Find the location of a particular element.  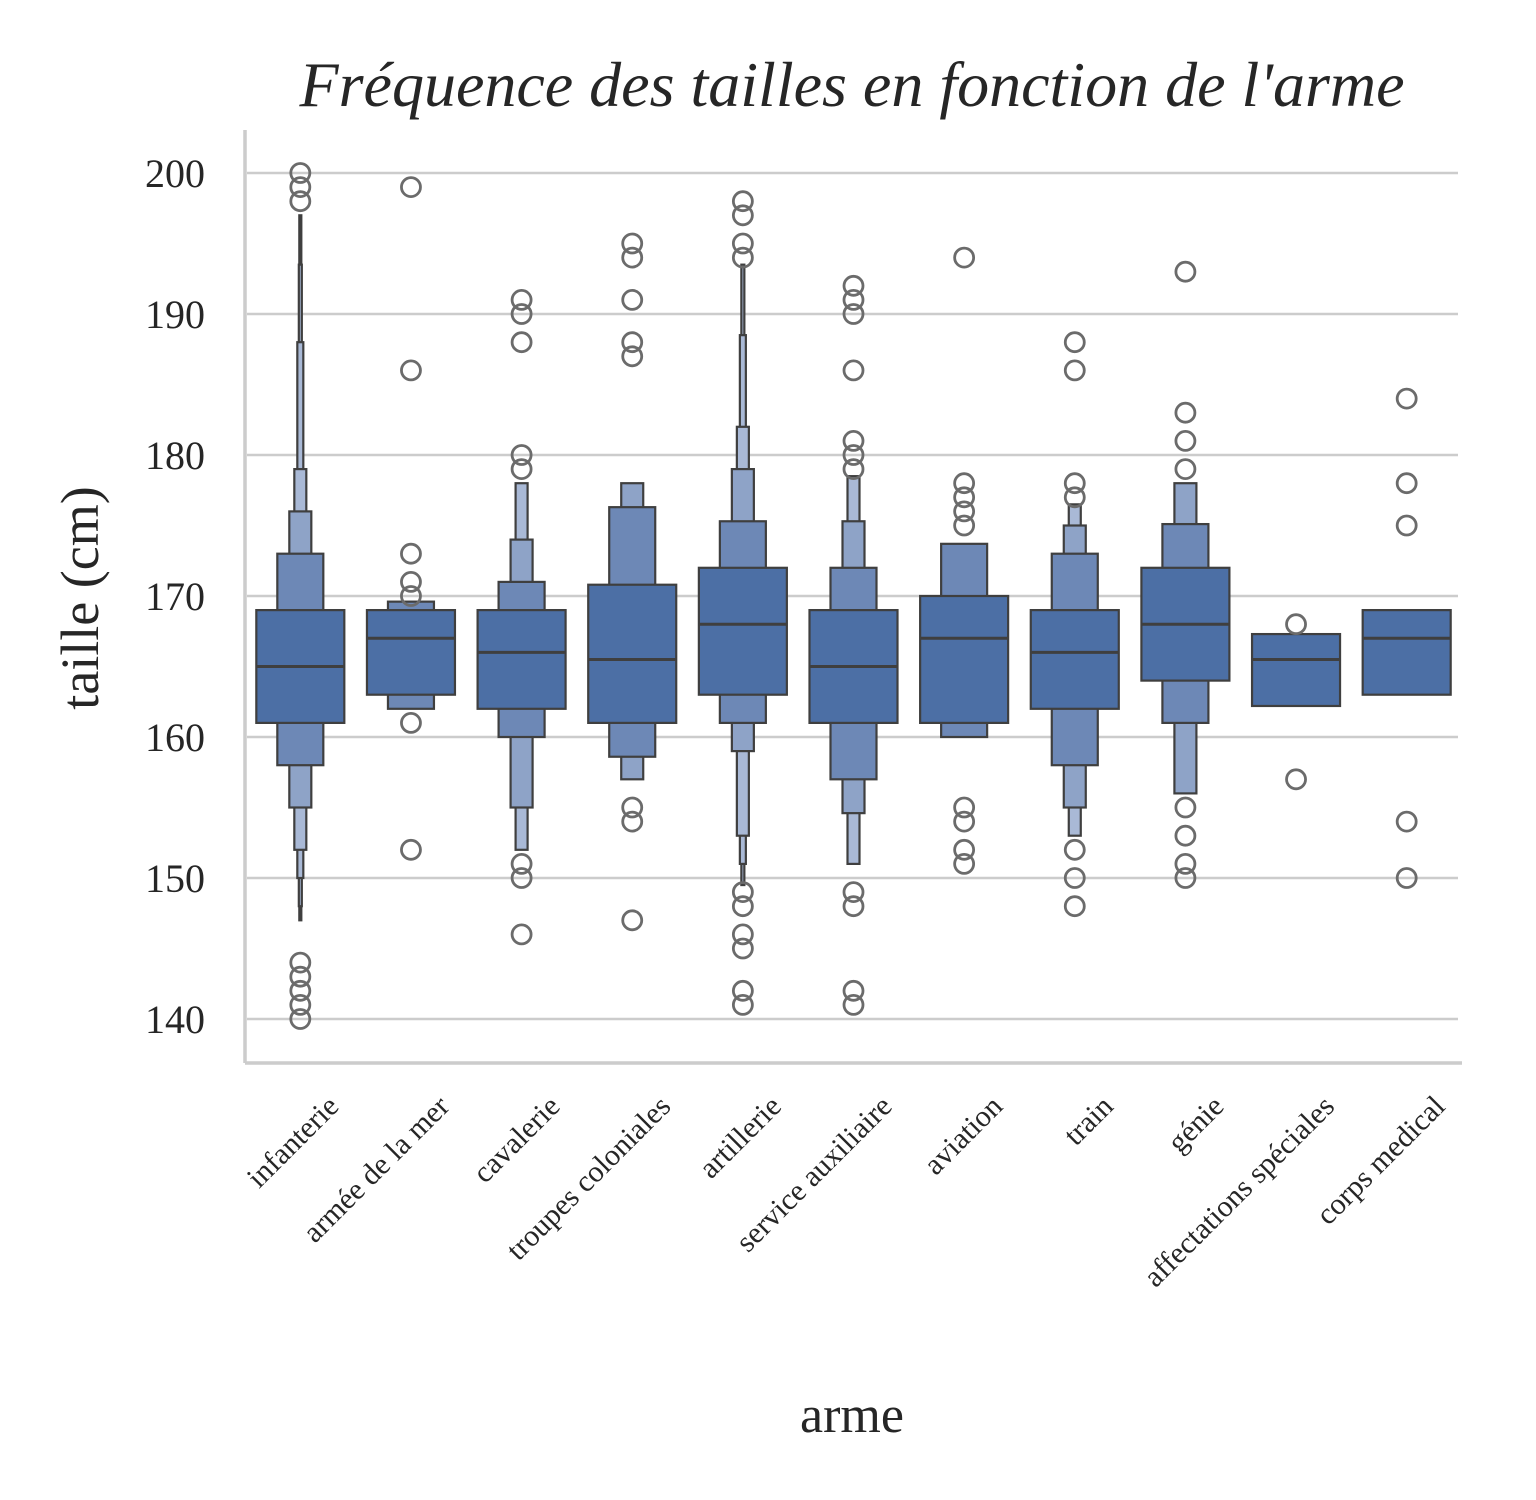

y-tick-label: 160 is located at coordinates (175, 737).